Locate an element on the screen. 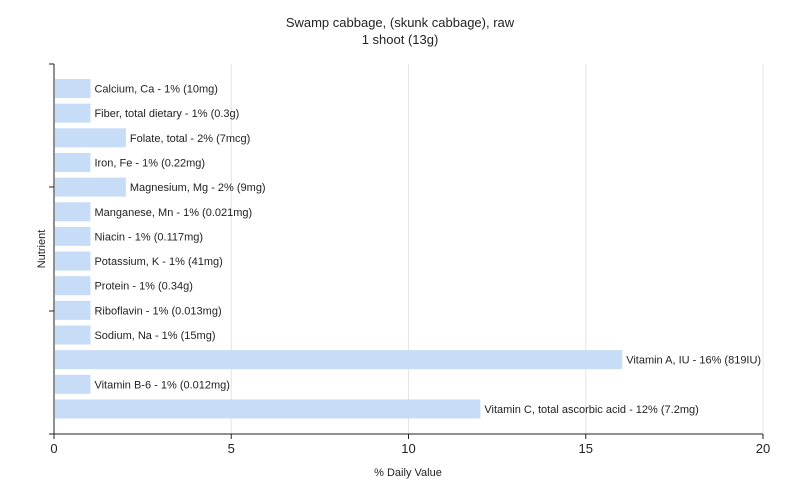  y-axis-label: Nutrient is located at coordinates (42, 249).